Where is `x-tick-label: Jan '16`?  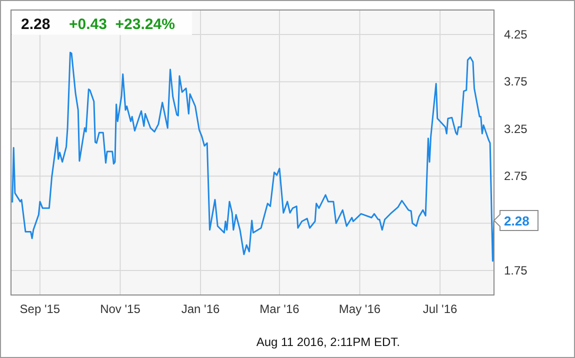
x-tick-label: Jan '16 is located at coordinates (200, 309).